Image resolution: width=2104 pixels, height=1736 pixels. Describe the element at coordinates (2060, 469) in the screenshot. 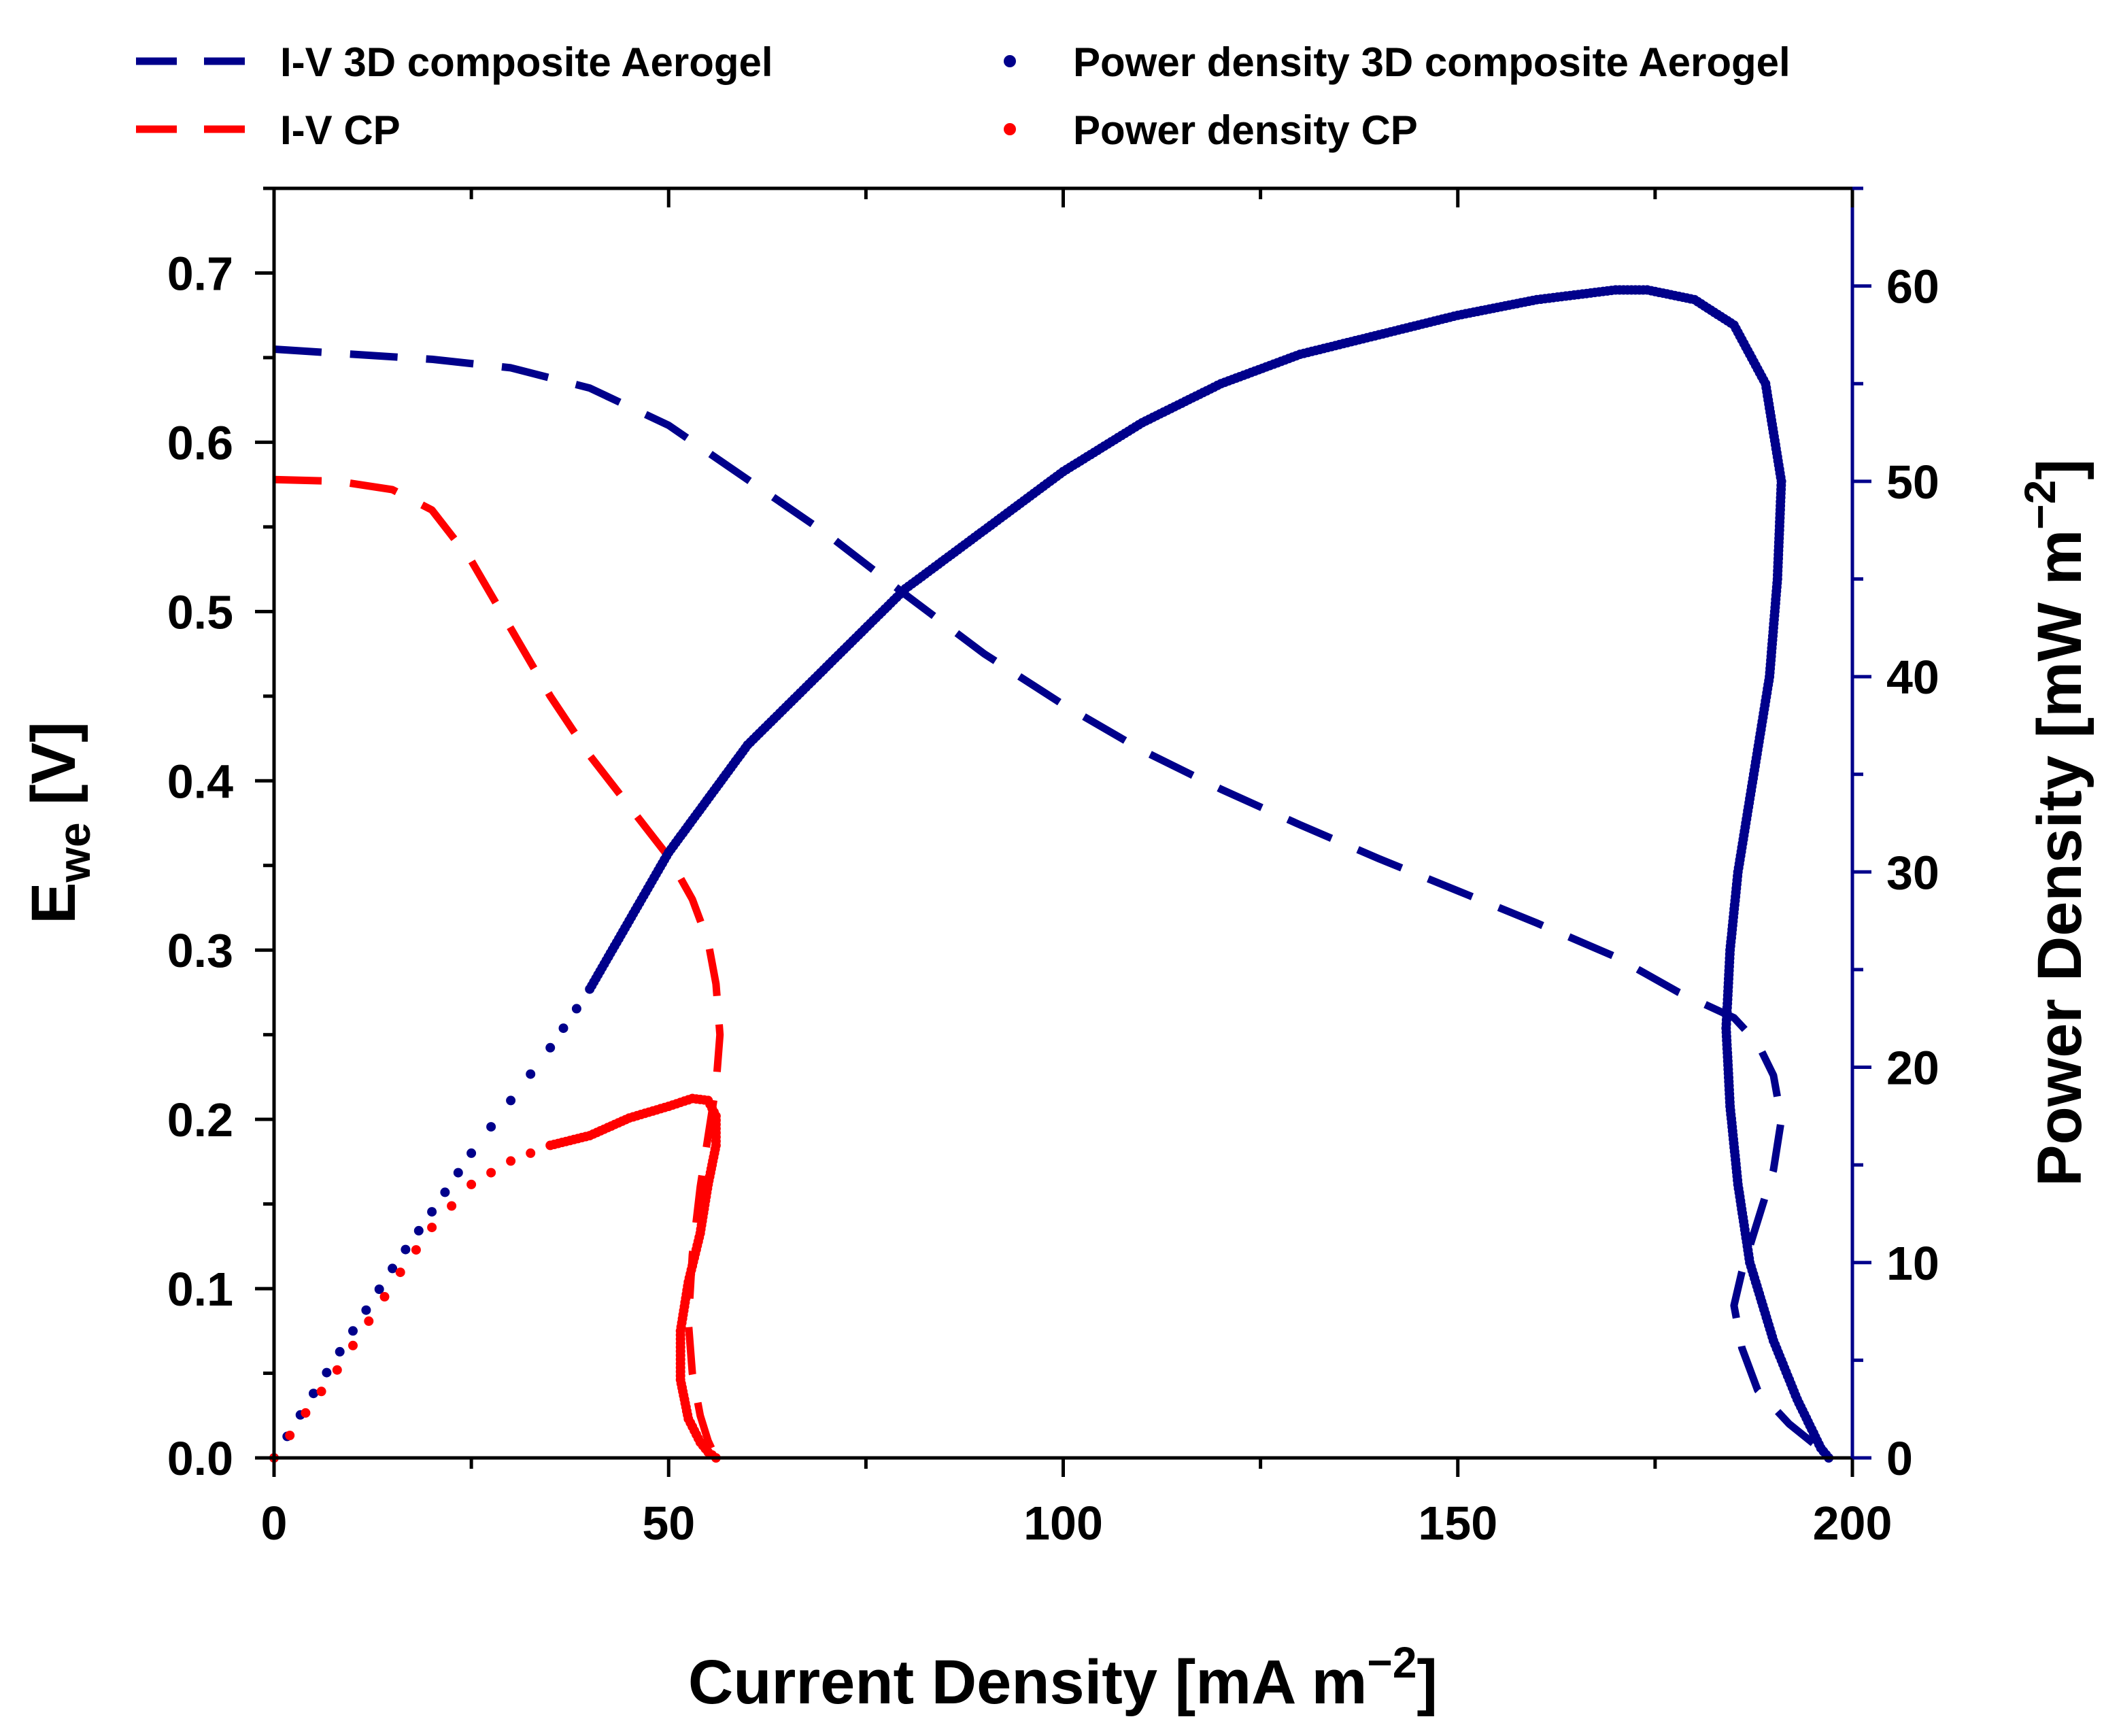

I see `y-right-axis-title-end: ]` at that location.